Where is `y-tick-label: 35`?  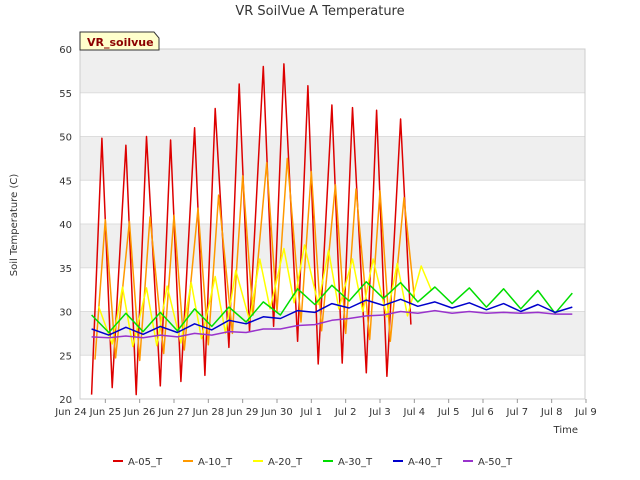 y-tick-label: 35 is located at coordinates (65, 269).